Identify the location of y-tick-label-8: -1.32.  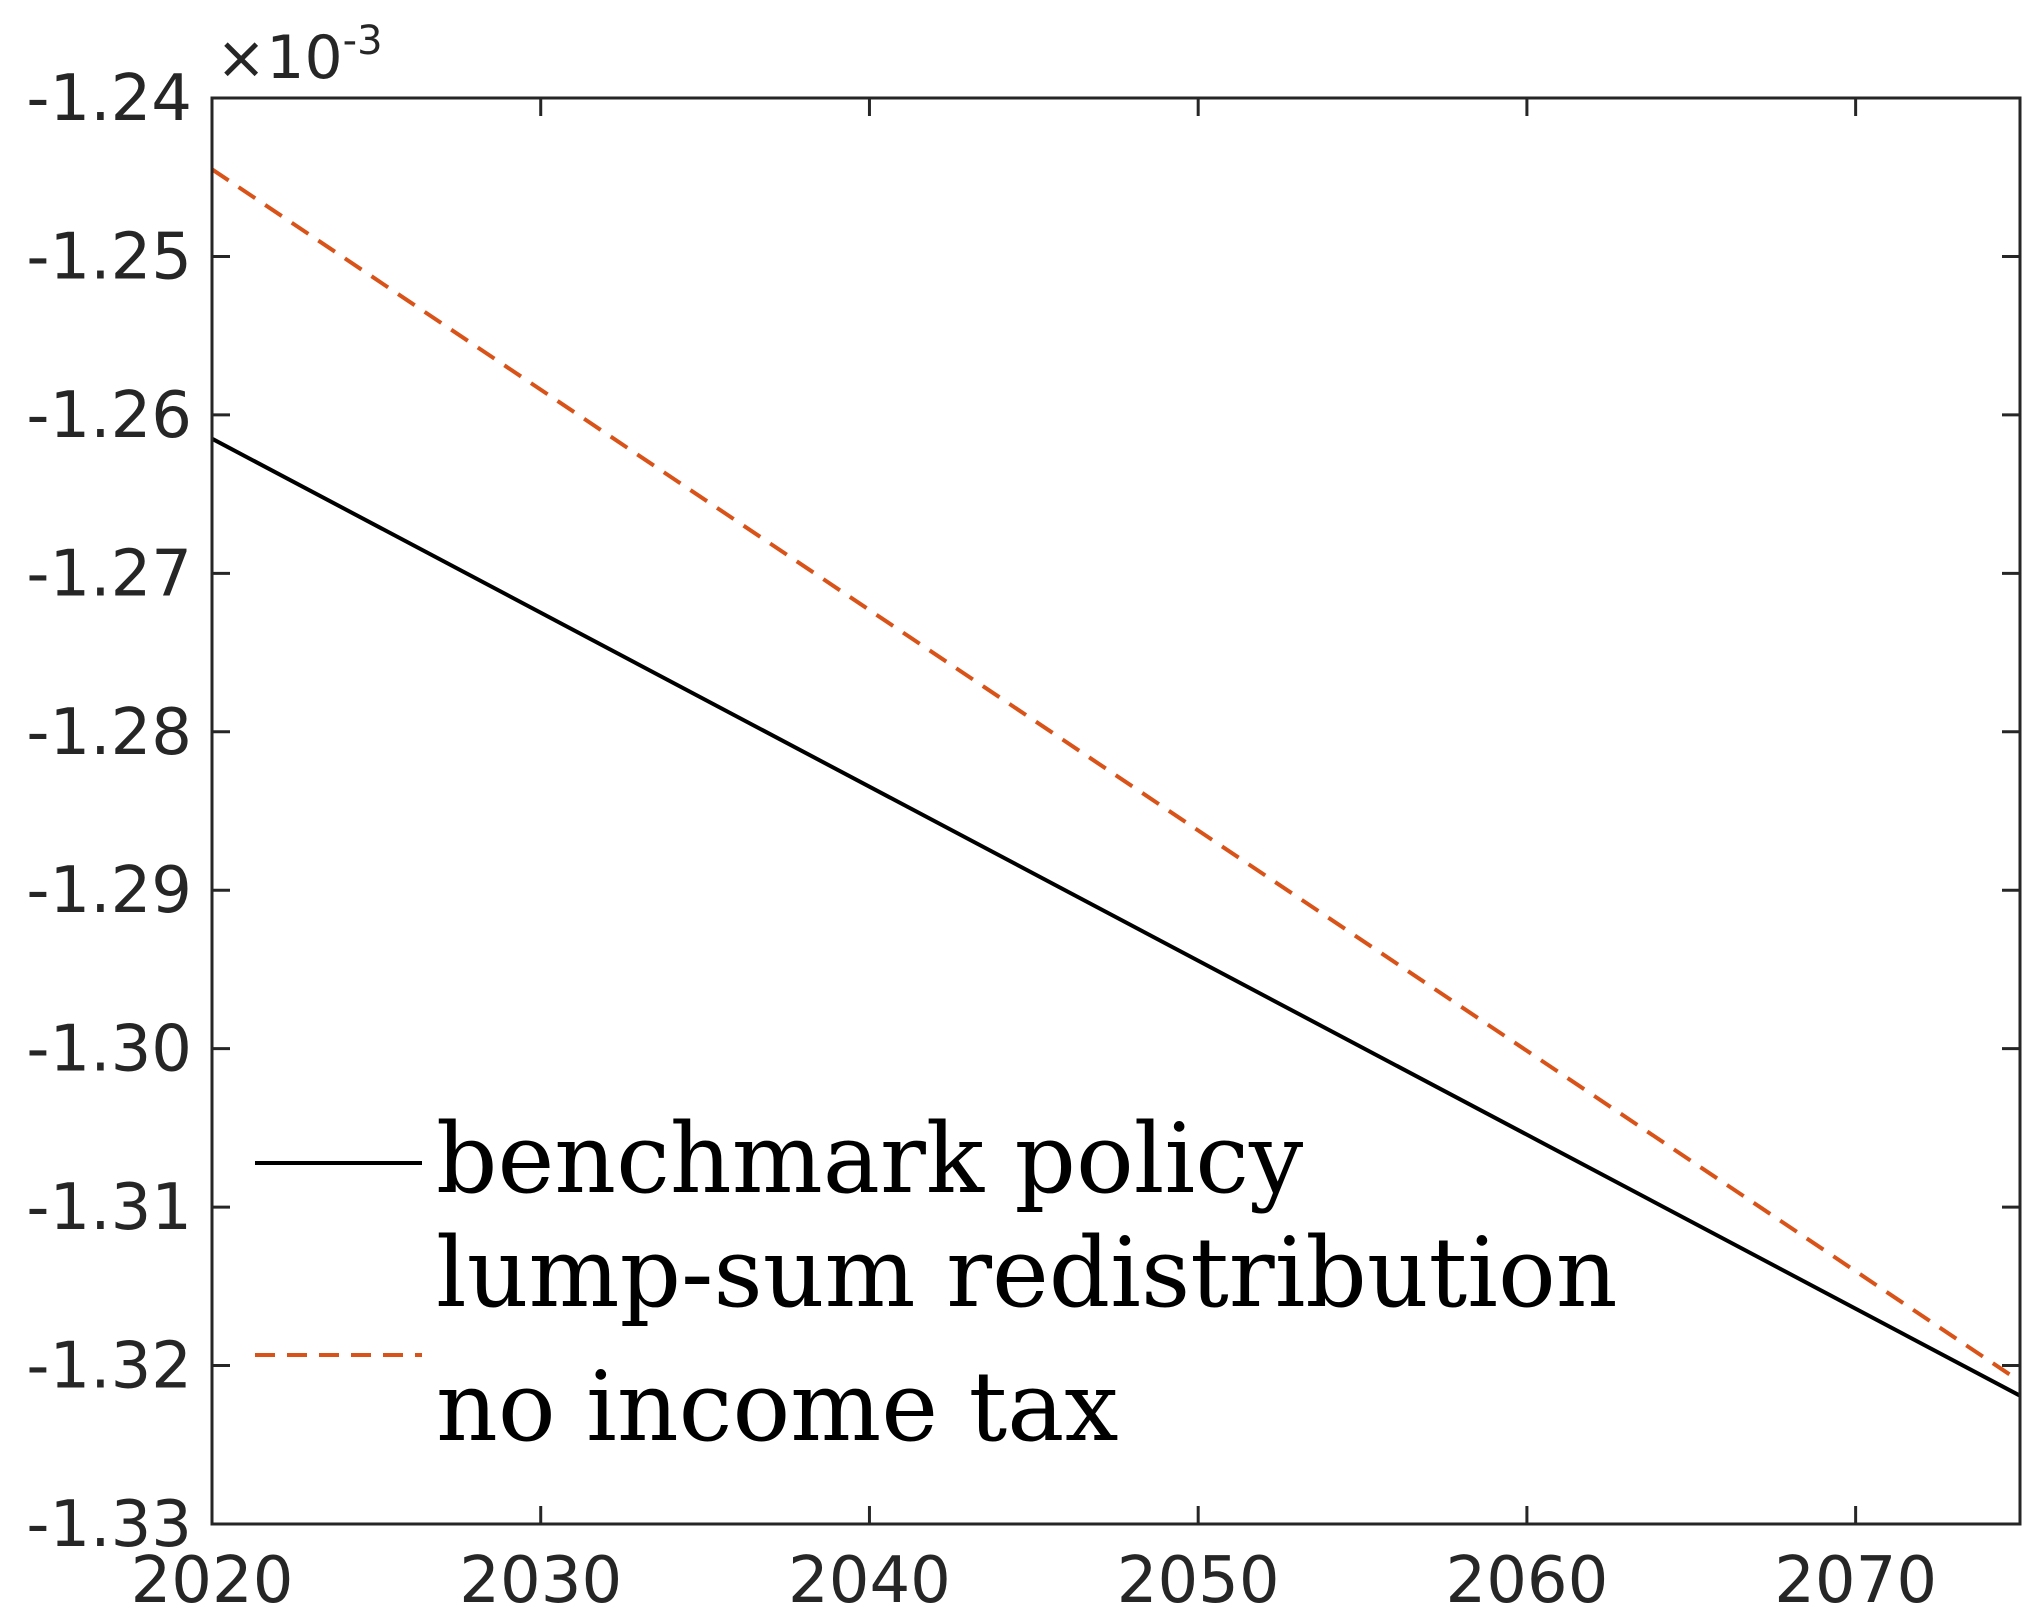
(109, 1367).